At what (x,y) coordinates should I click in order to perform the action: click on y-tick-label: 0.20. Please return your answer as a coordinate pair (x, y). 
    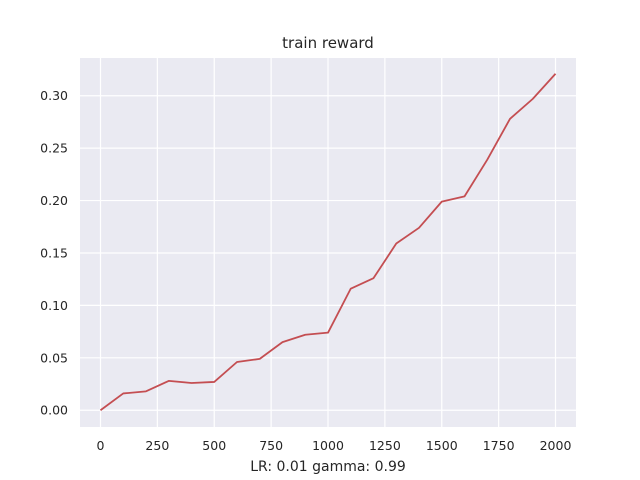
    Looking at the image, I should click on (54, 200).